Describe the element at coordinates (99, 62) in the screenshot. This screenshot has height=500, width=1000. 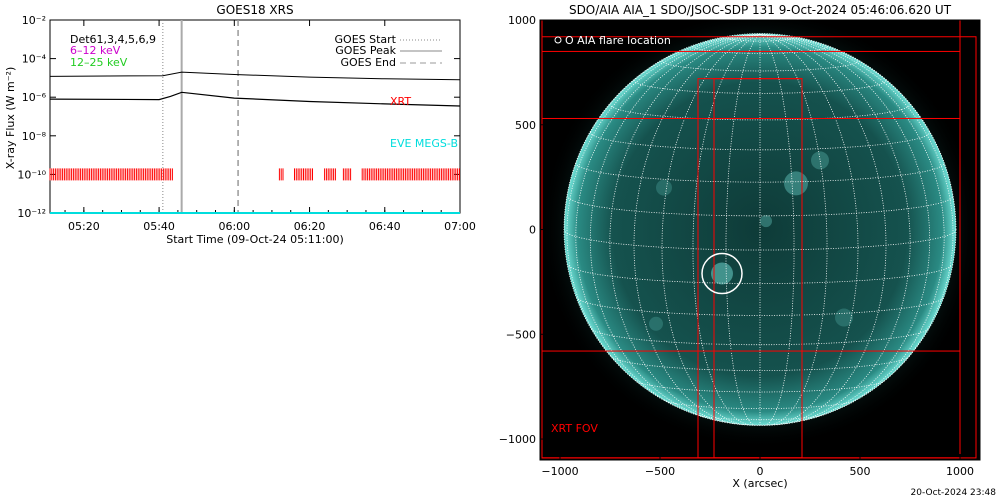
I see `energy-label-12-25: 12–25 keV` at that location.